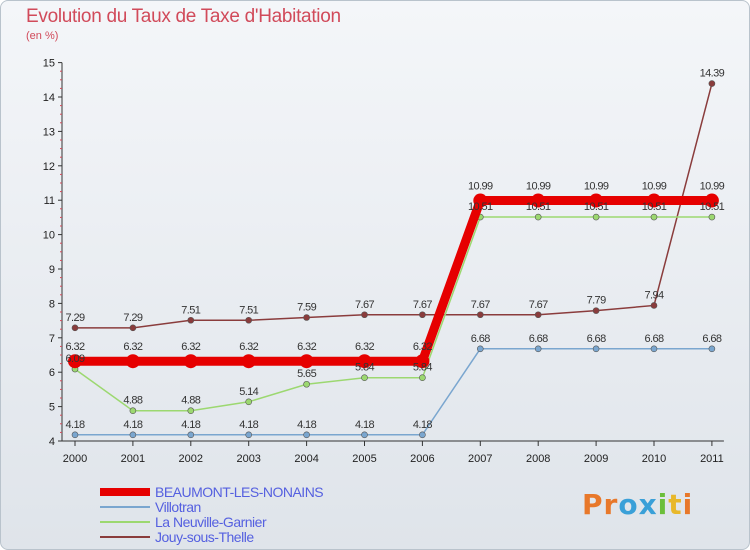 The height and width of the screenshot is (550, 750). I want to click on legend-item-villotran: Villotran, so click(260, 507).